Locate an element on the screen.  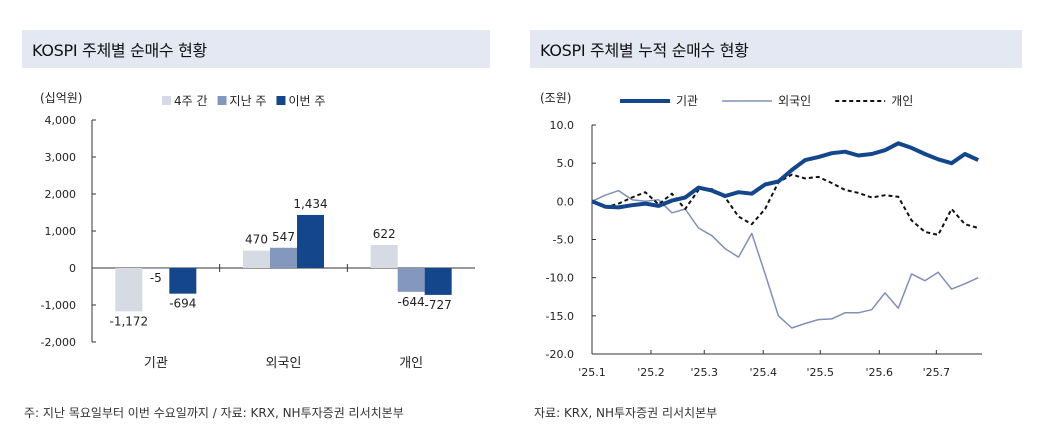
data-label: -1,172 is located at coordinates (128, 321).